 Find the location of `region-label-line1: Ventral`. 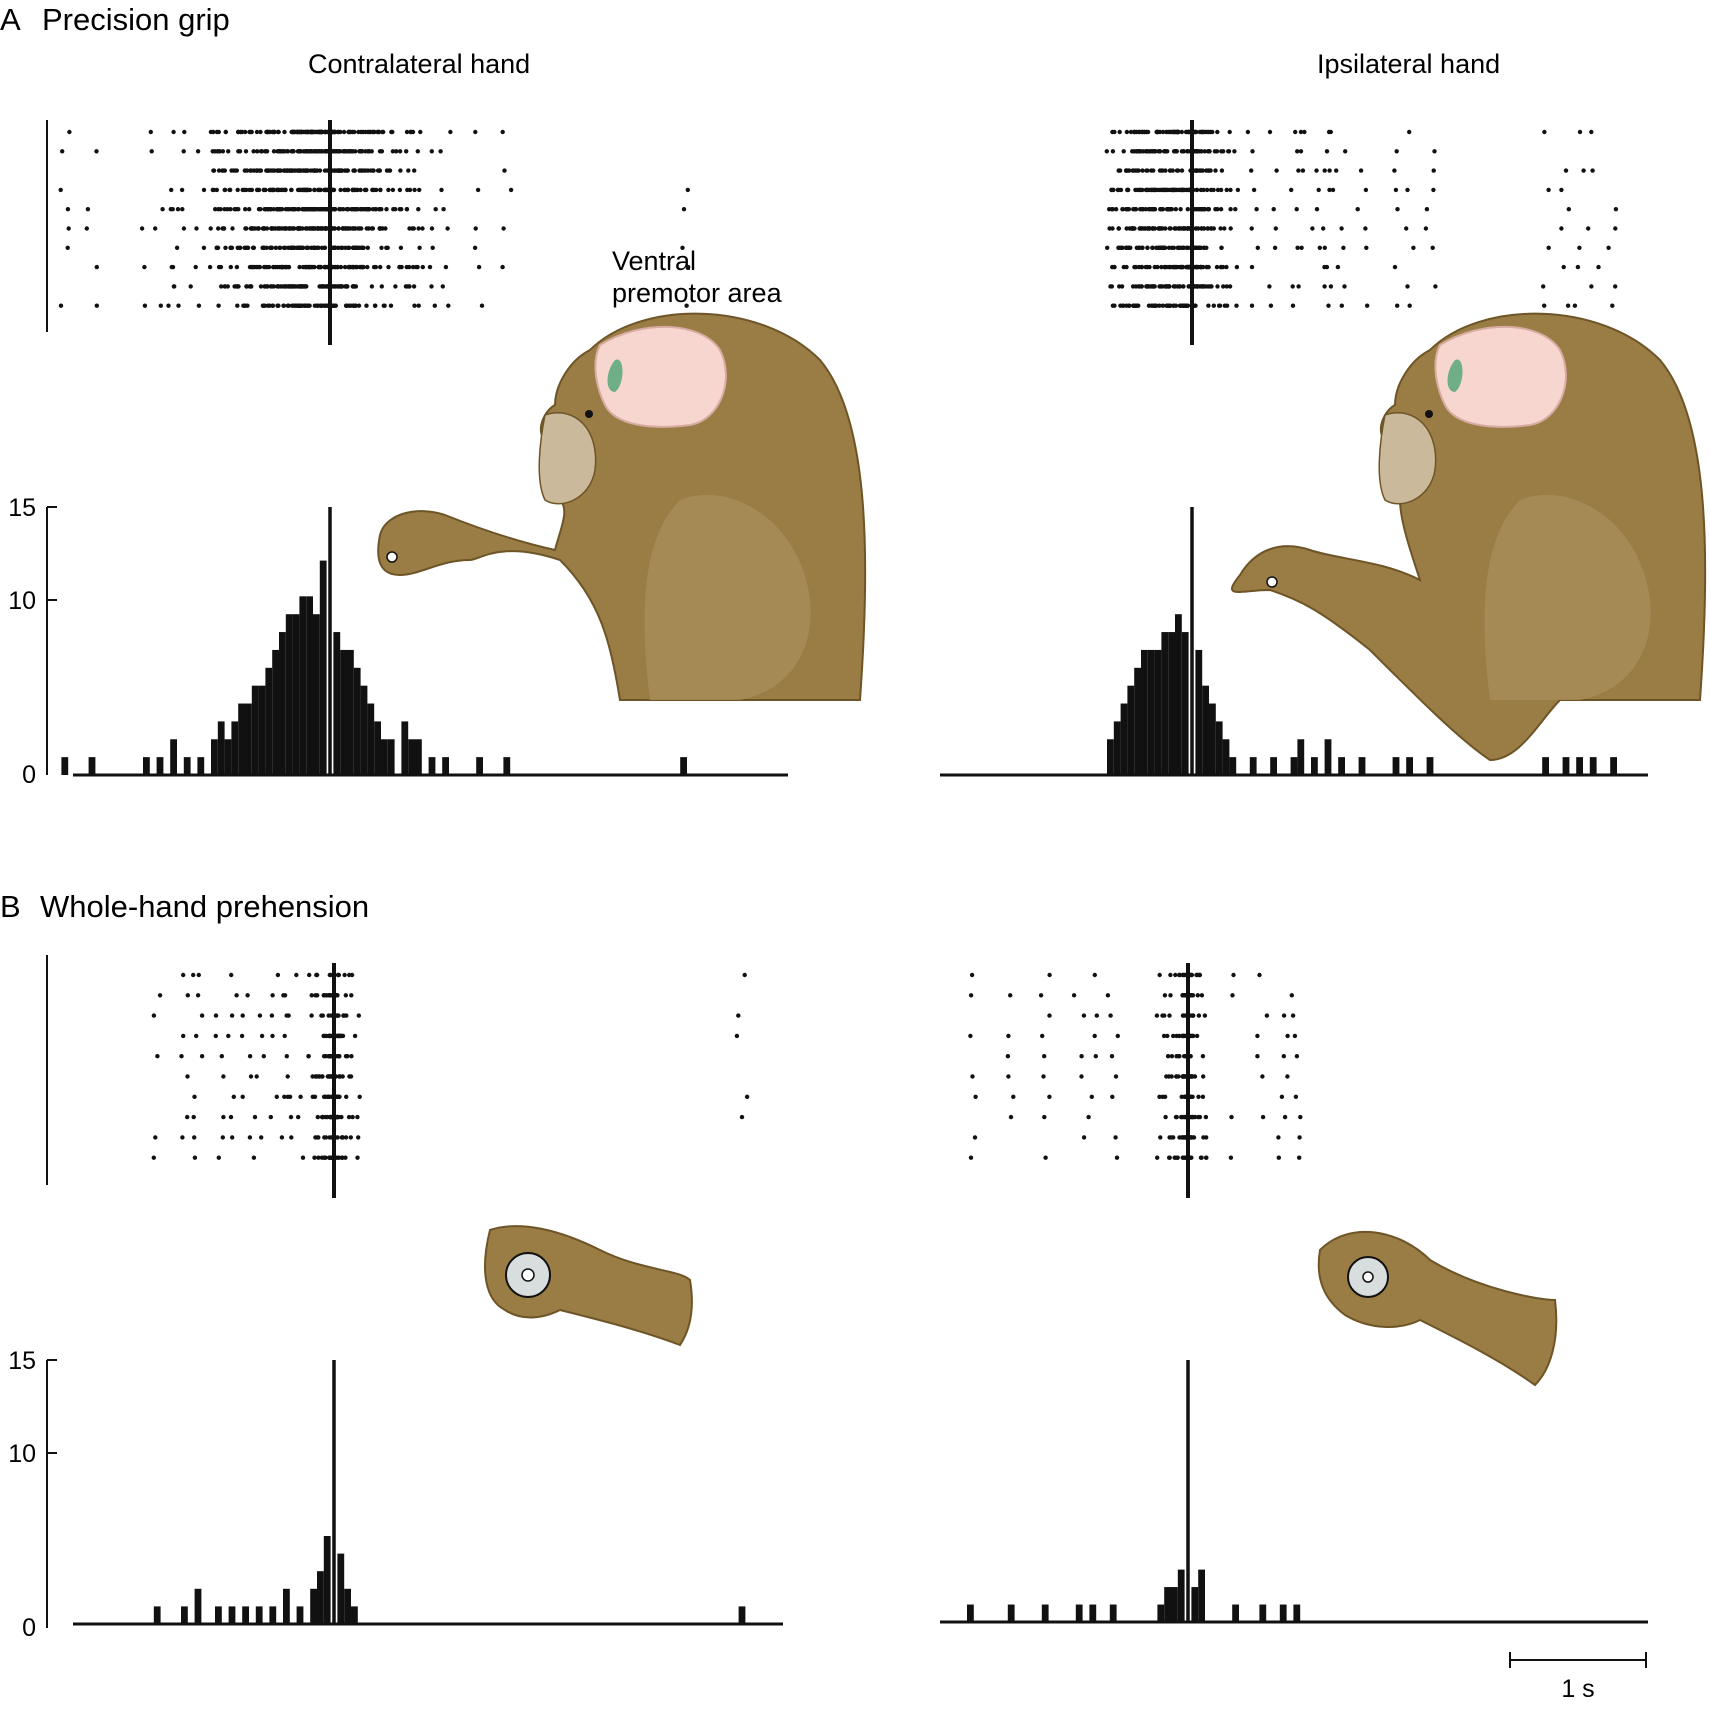

region-label-line1: Ventral is located at coordinates (654, 261).